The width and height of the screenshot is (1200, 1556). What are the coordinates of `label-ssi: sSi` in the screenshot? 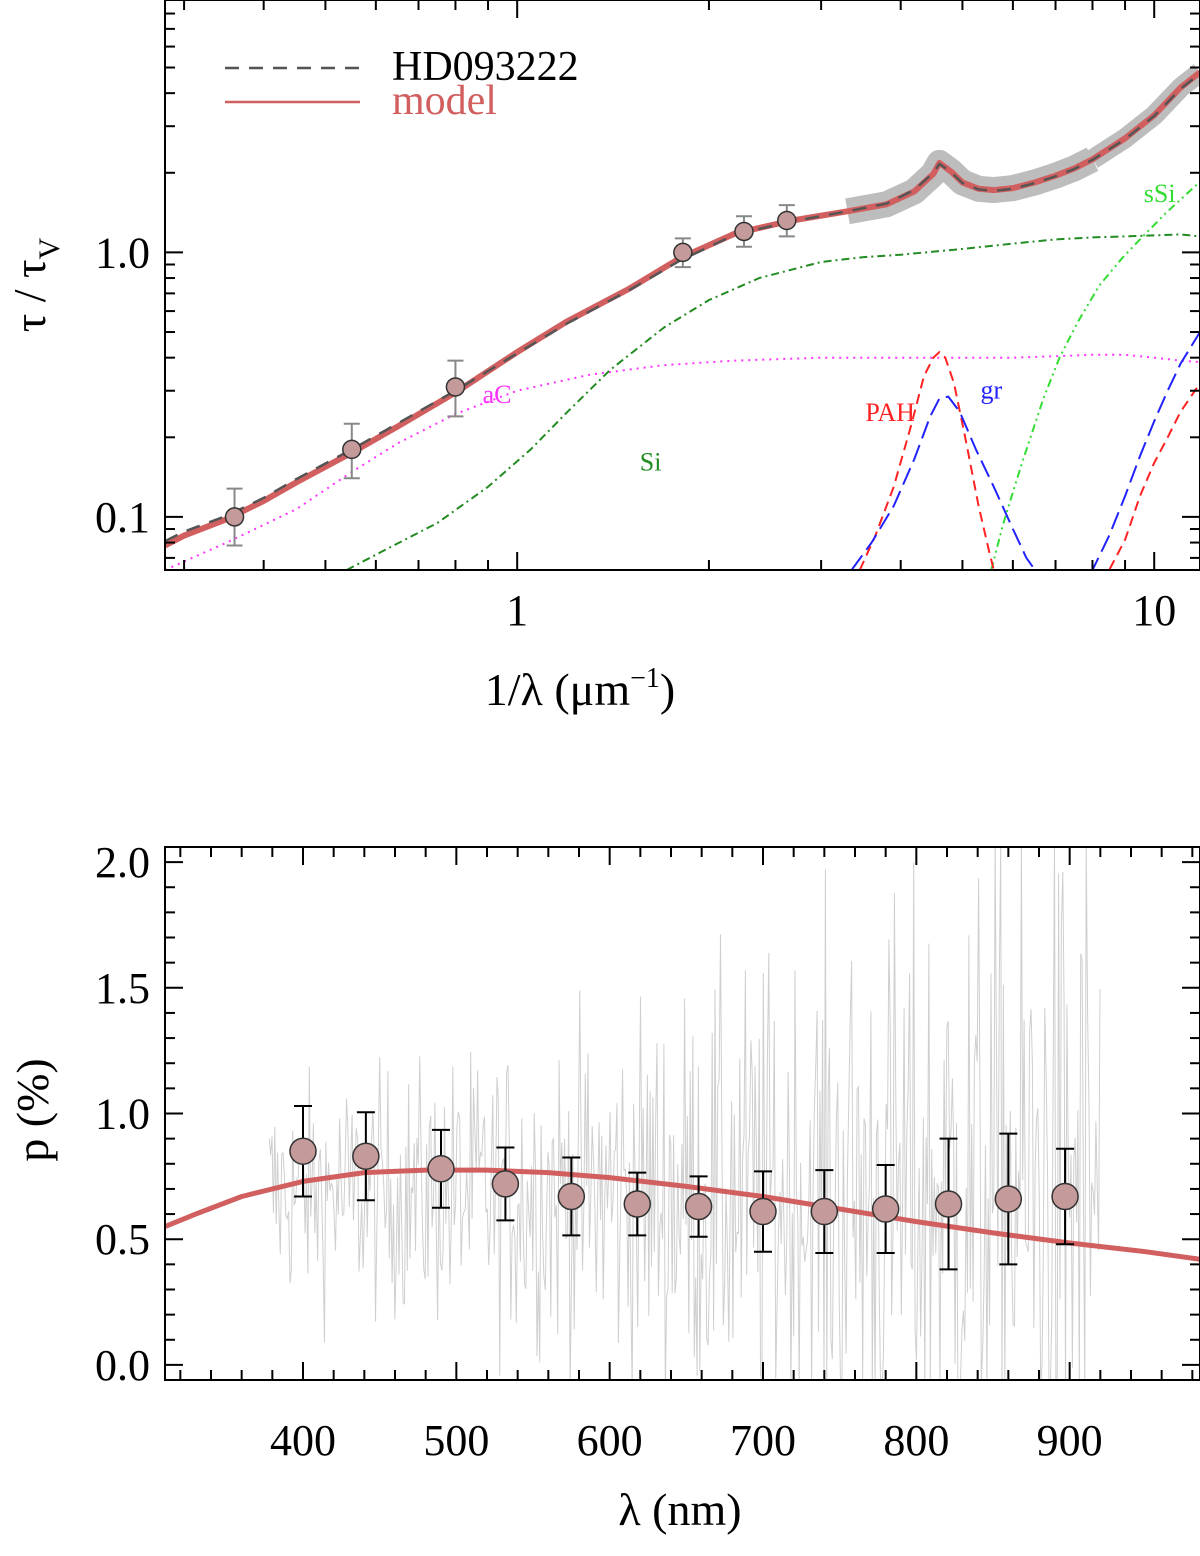 It's located at (1160, 193).